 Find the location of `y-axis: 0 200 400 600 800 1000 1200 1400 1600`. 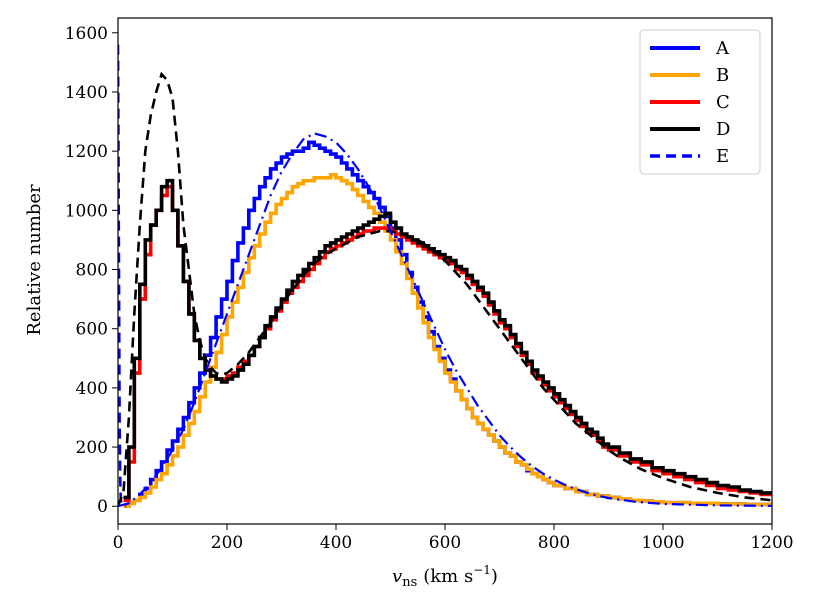

y-axis: 0 200 400 600 800 1000 1200 1400 1600 is located at coordinates (91, 270).